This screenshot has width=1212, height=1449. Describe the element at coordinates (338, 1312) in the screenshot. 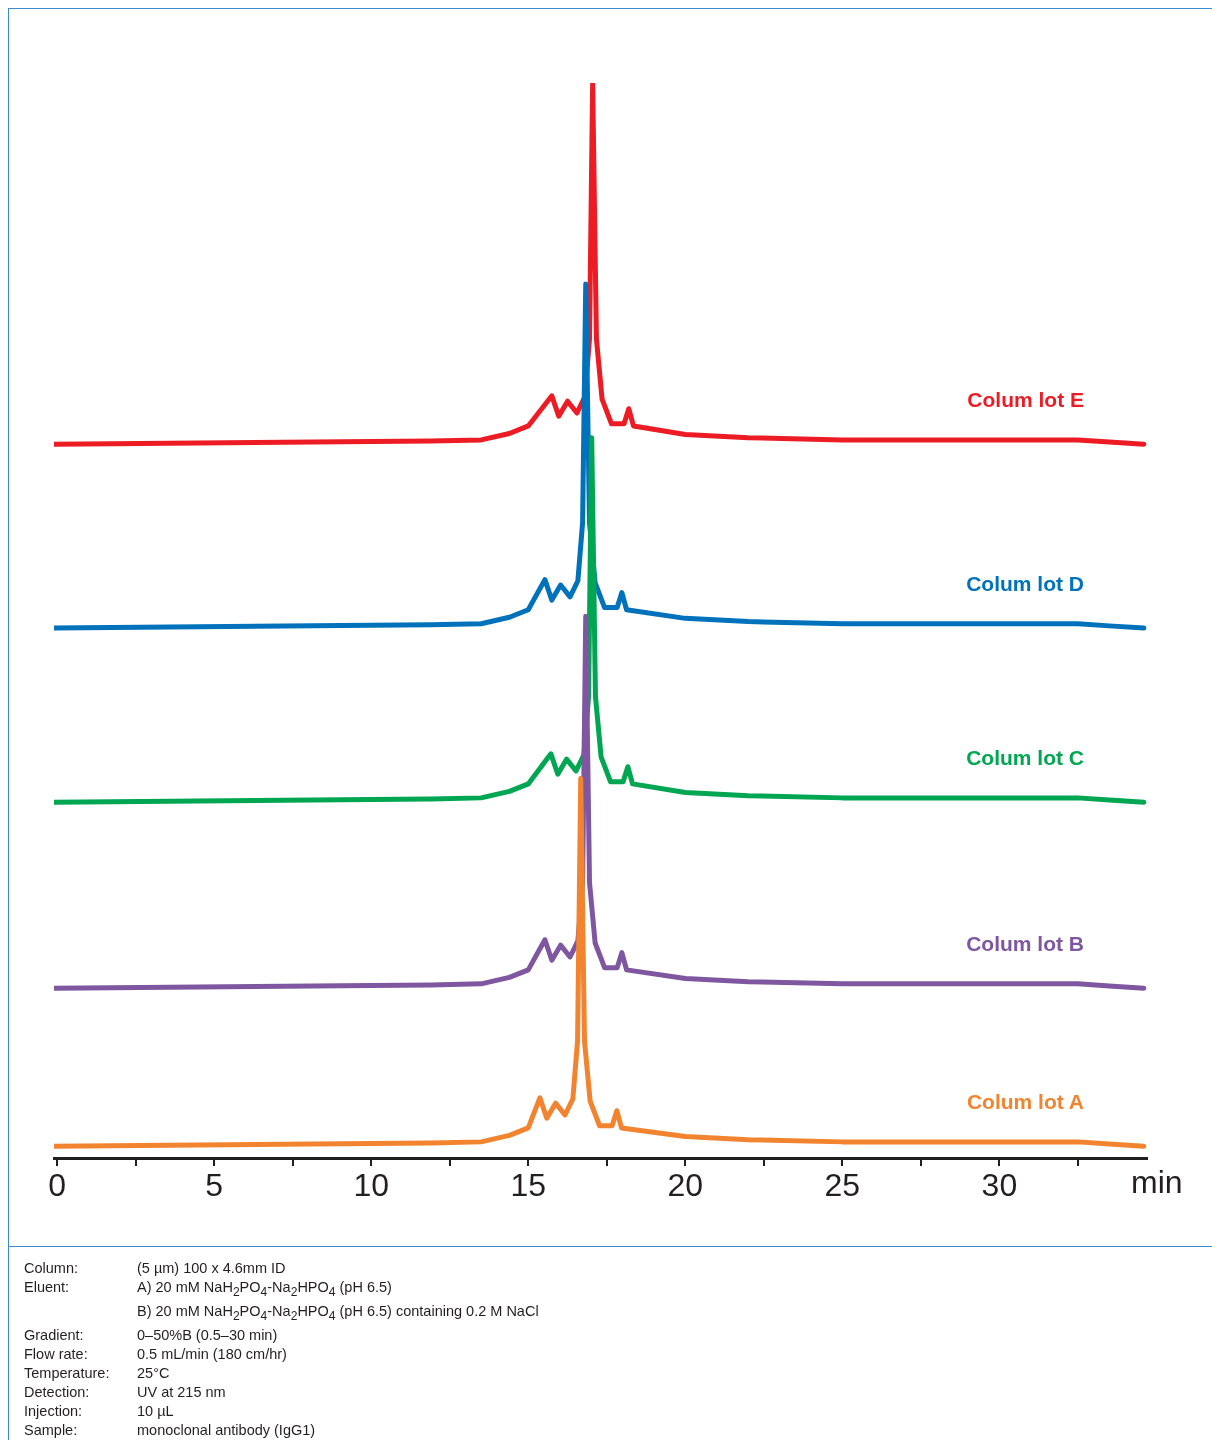

I see `text: B) 20 mM NaH$_{2}$PO$_{4}$-Na$_{2}$HPO$_{4}$ (pH 6.5) containing 0.2 M NaCl` at that location.